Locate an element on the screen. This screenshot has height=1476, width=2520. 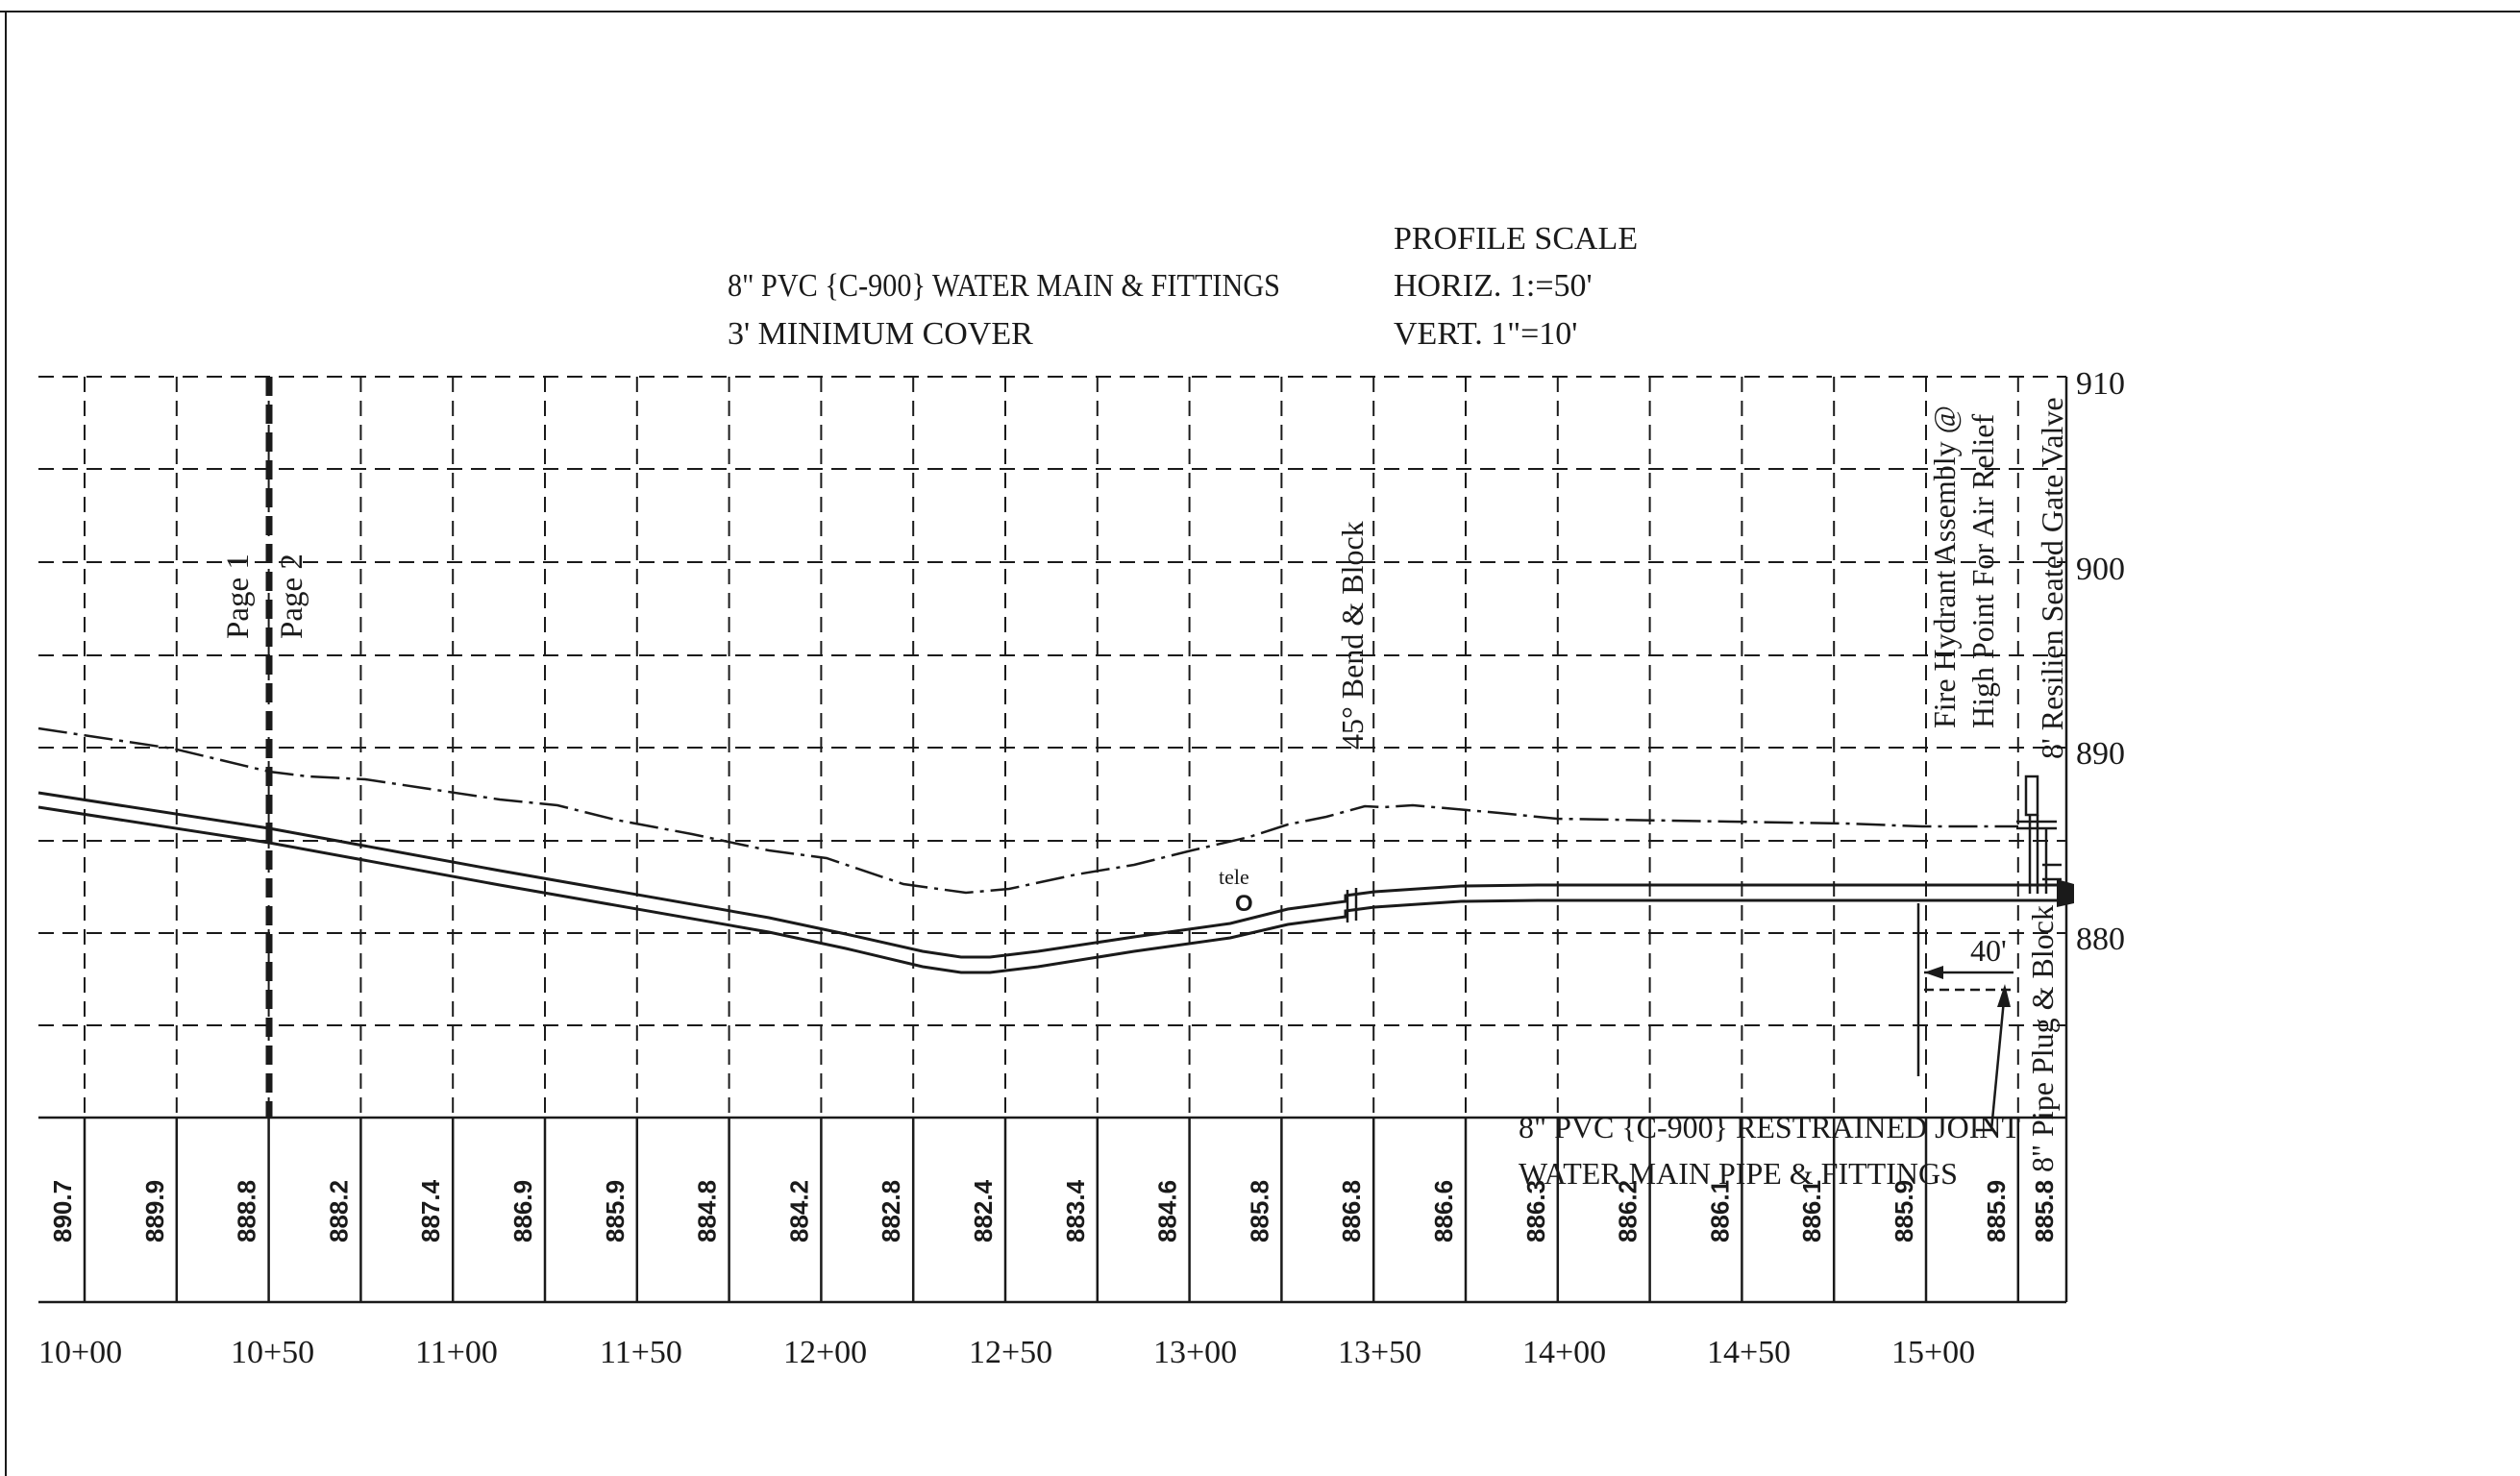
ground-elevation-value: 887.4 is located at coordinates (430, 1210).